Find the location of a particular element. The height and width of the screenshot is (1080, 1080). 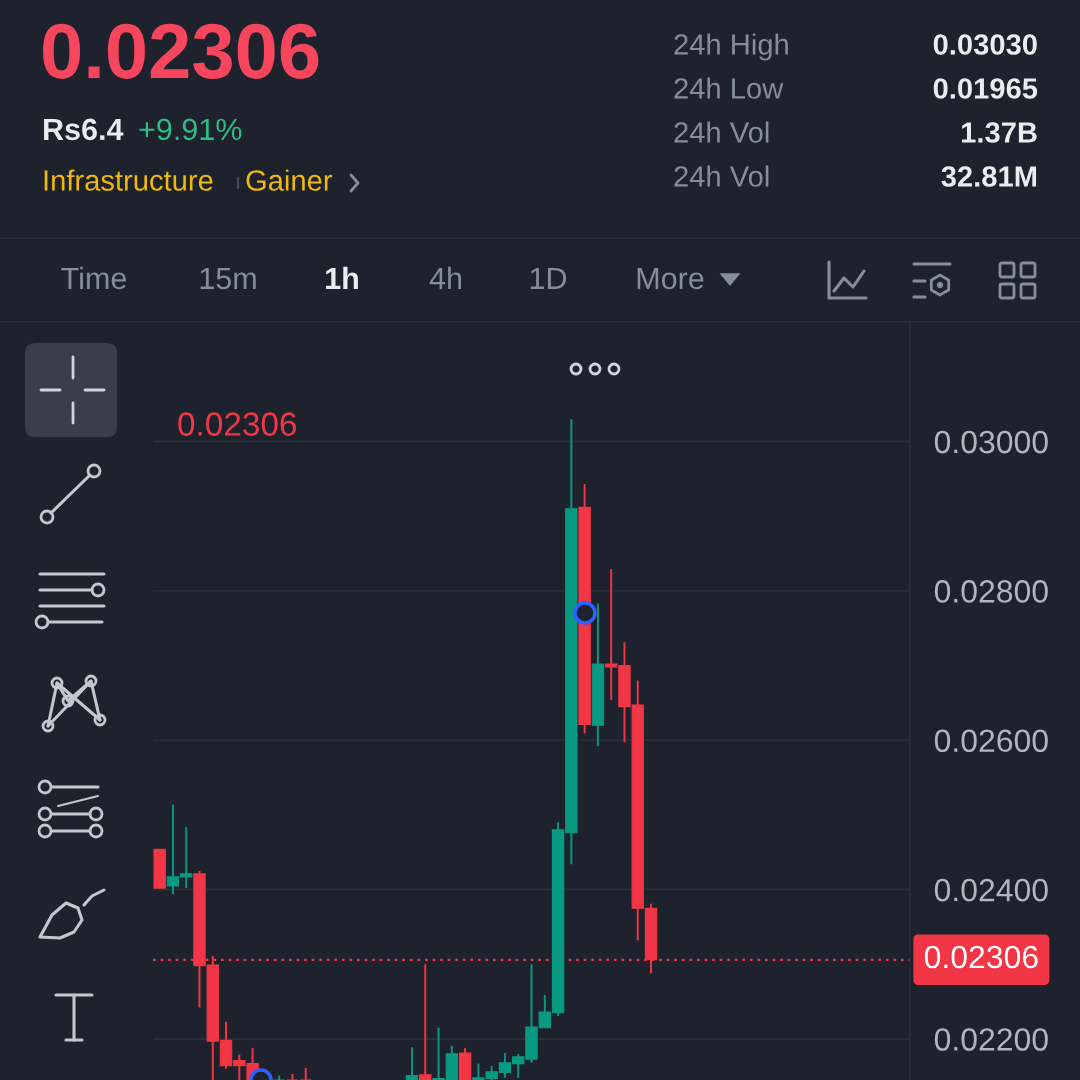

y-tick-label: 0.02800 is located at coordinates (991, 591).